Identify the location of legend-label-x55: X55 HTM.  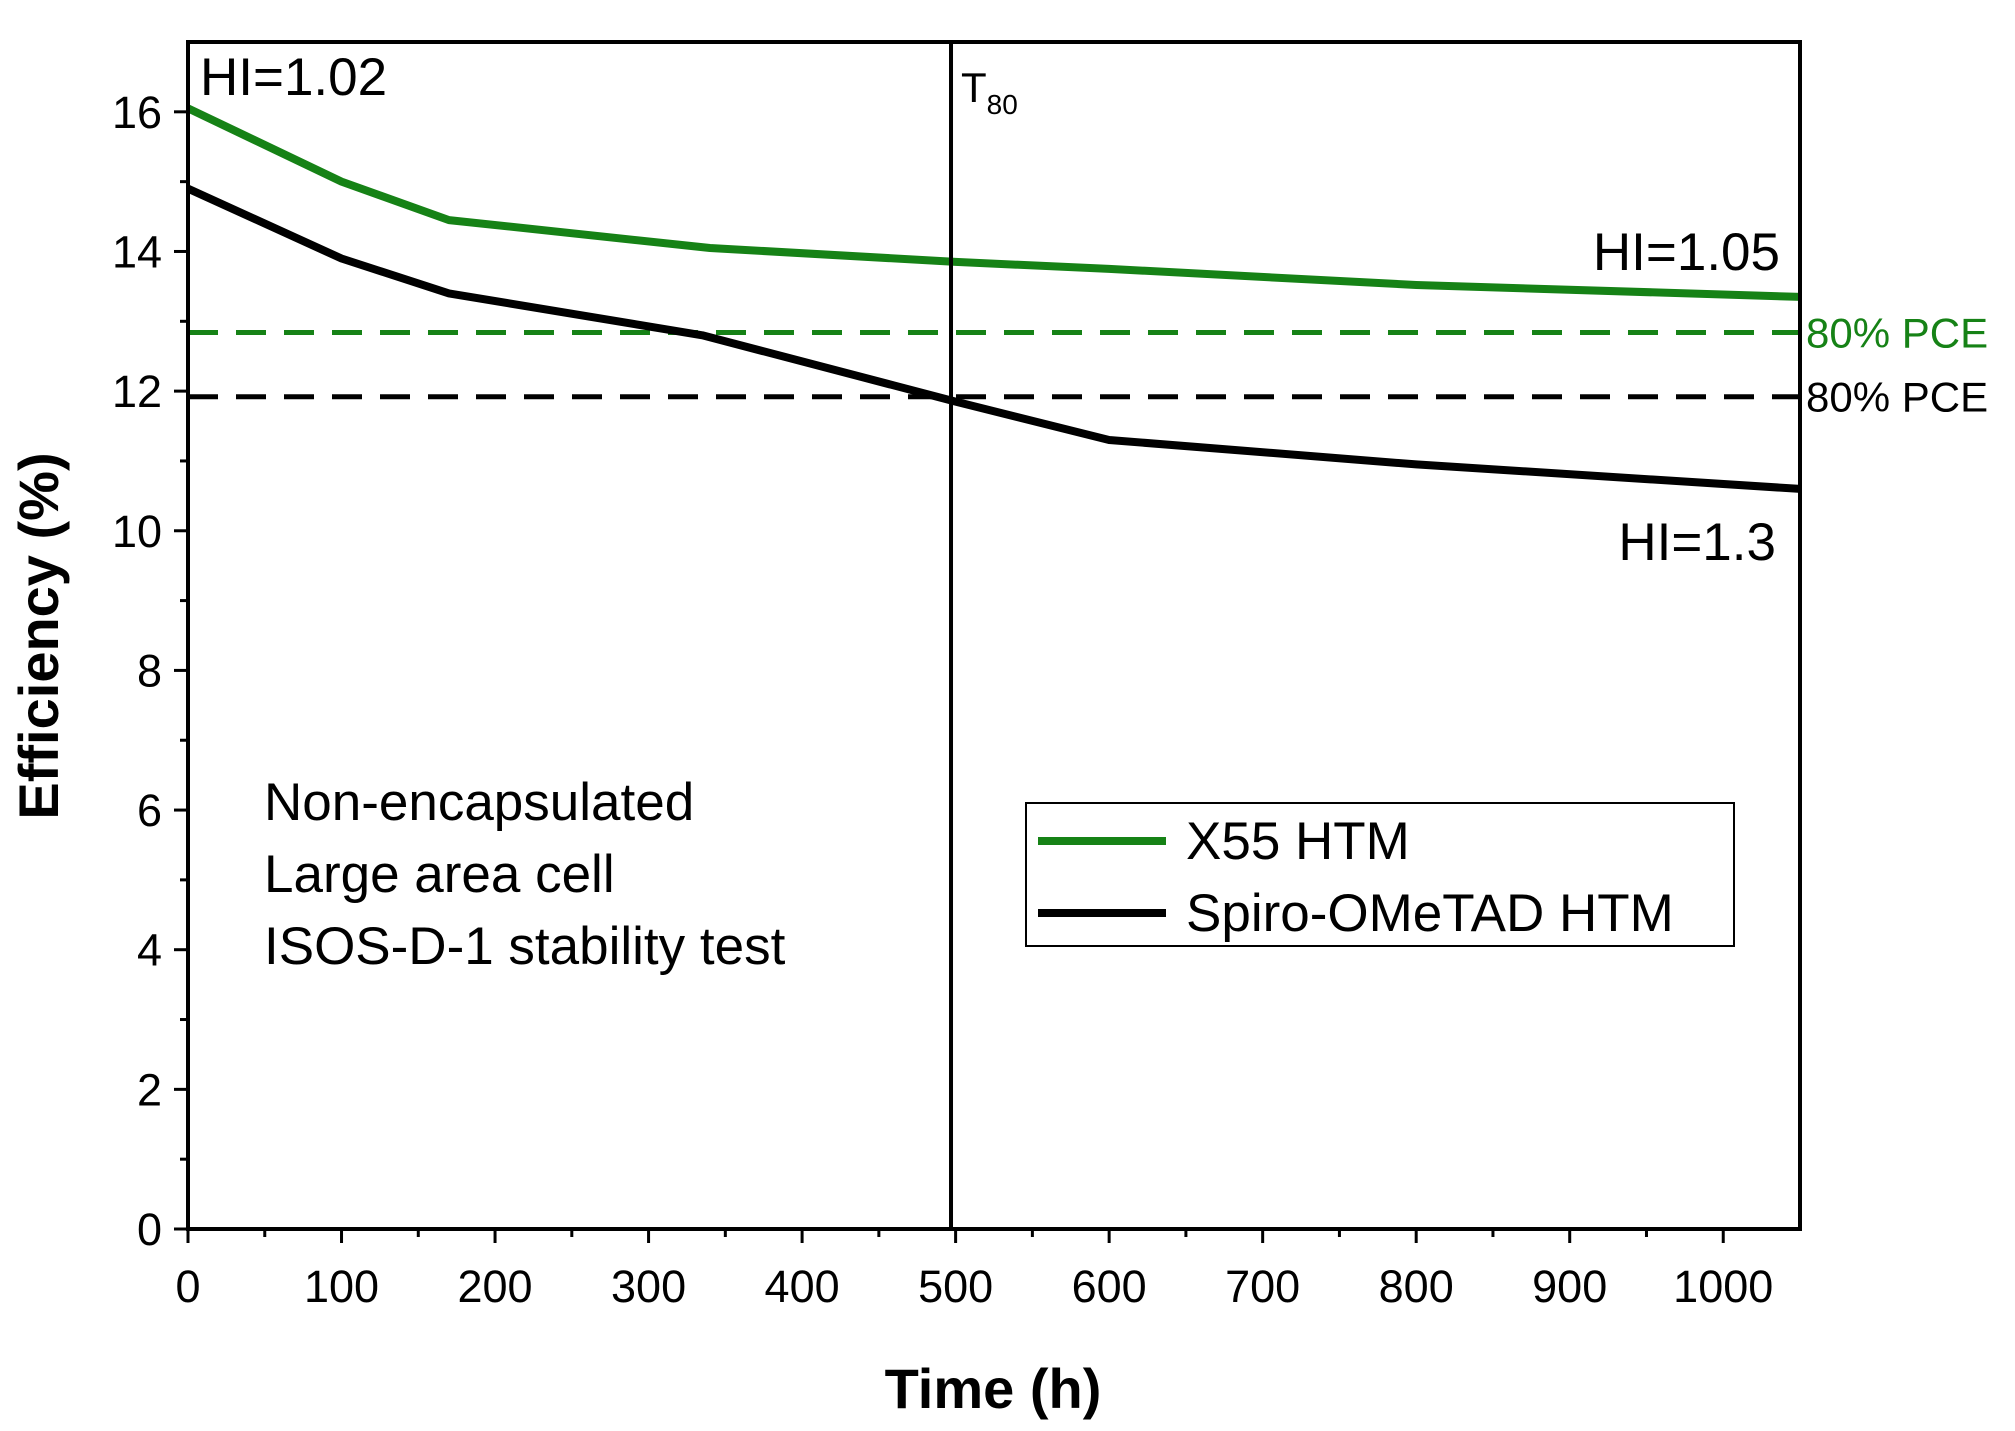
(1298, 841).